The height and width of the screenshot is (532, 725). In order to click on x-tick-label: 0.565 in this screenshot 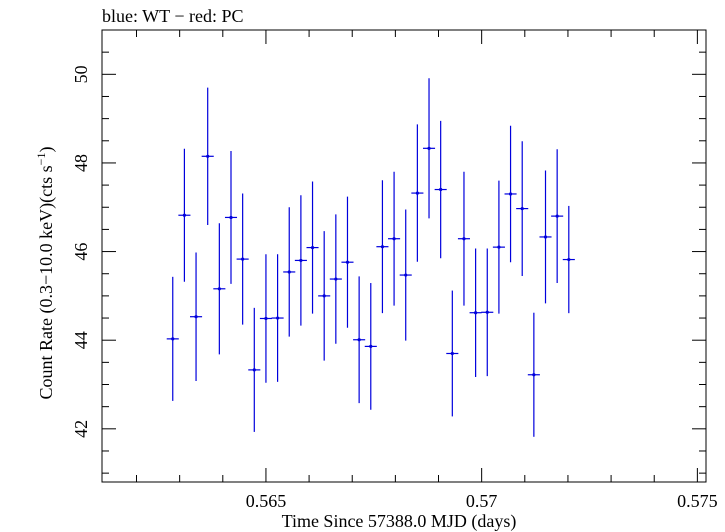, I will do `click(266, 501)`.